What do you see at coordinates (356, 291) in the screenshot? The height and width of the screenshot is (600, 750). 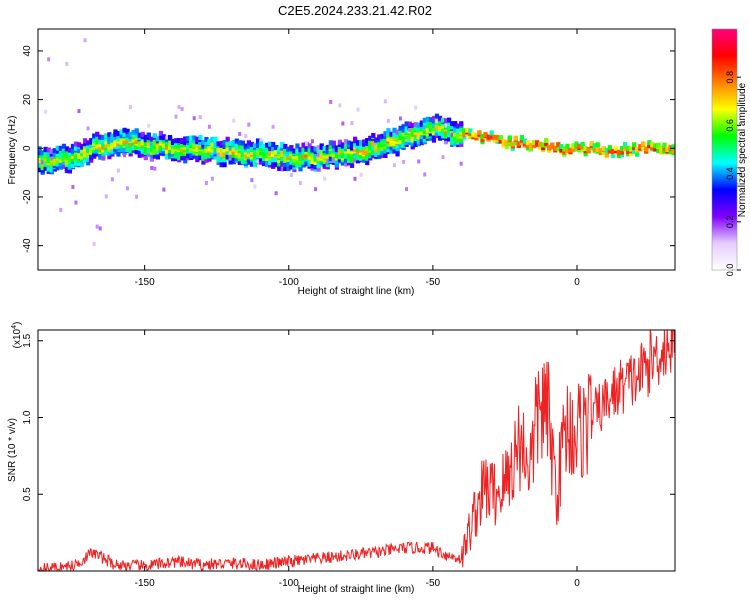 I see `spectrogram-x-label: Height of straight line (km)` at bounding box center [356, 291].